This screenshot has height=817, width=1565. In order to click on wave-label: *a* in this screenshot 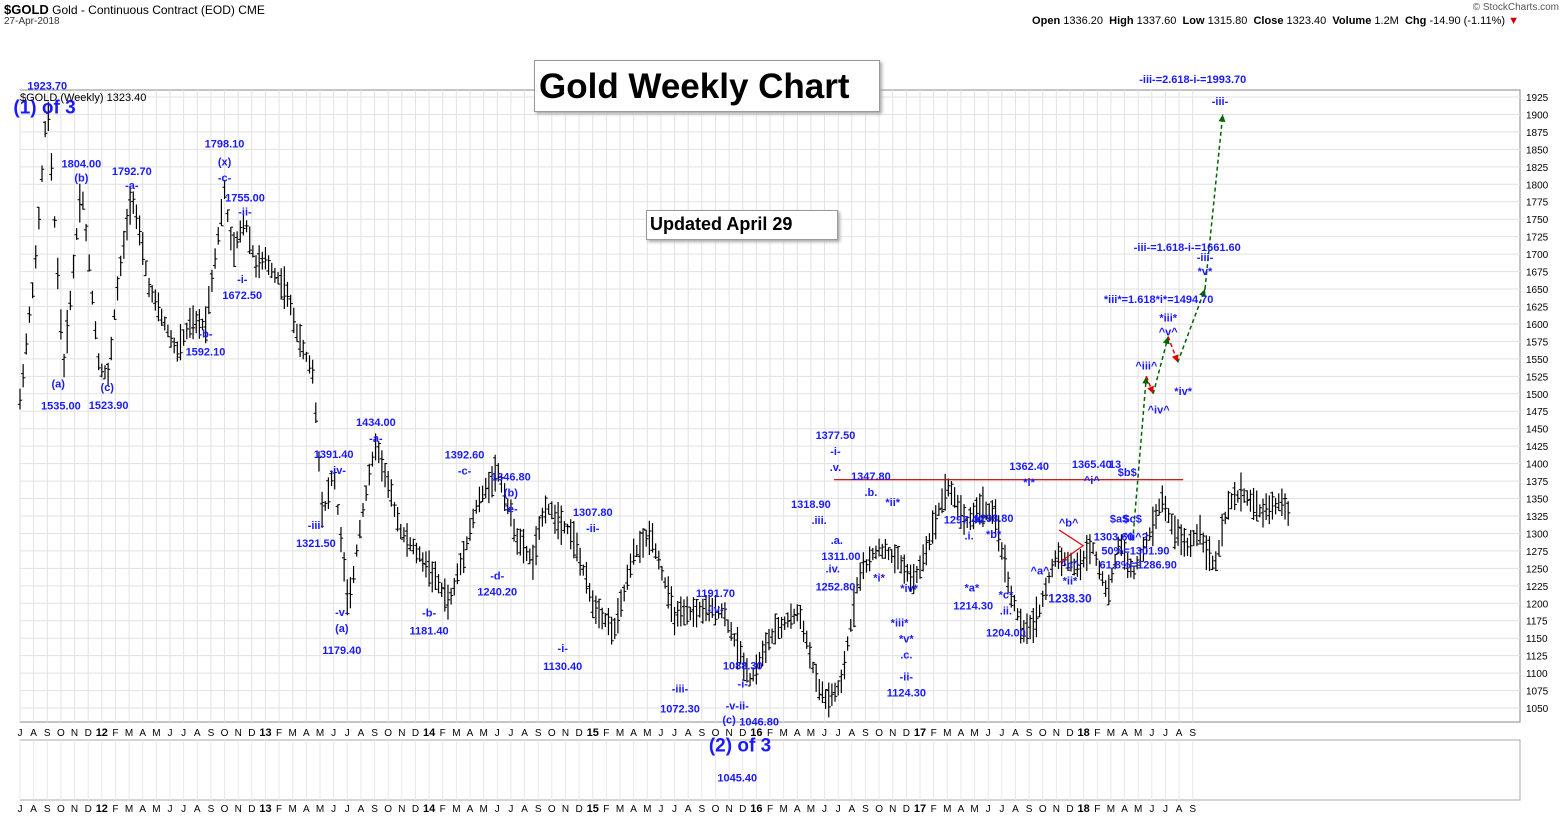, I will do `click(971, 589)`.